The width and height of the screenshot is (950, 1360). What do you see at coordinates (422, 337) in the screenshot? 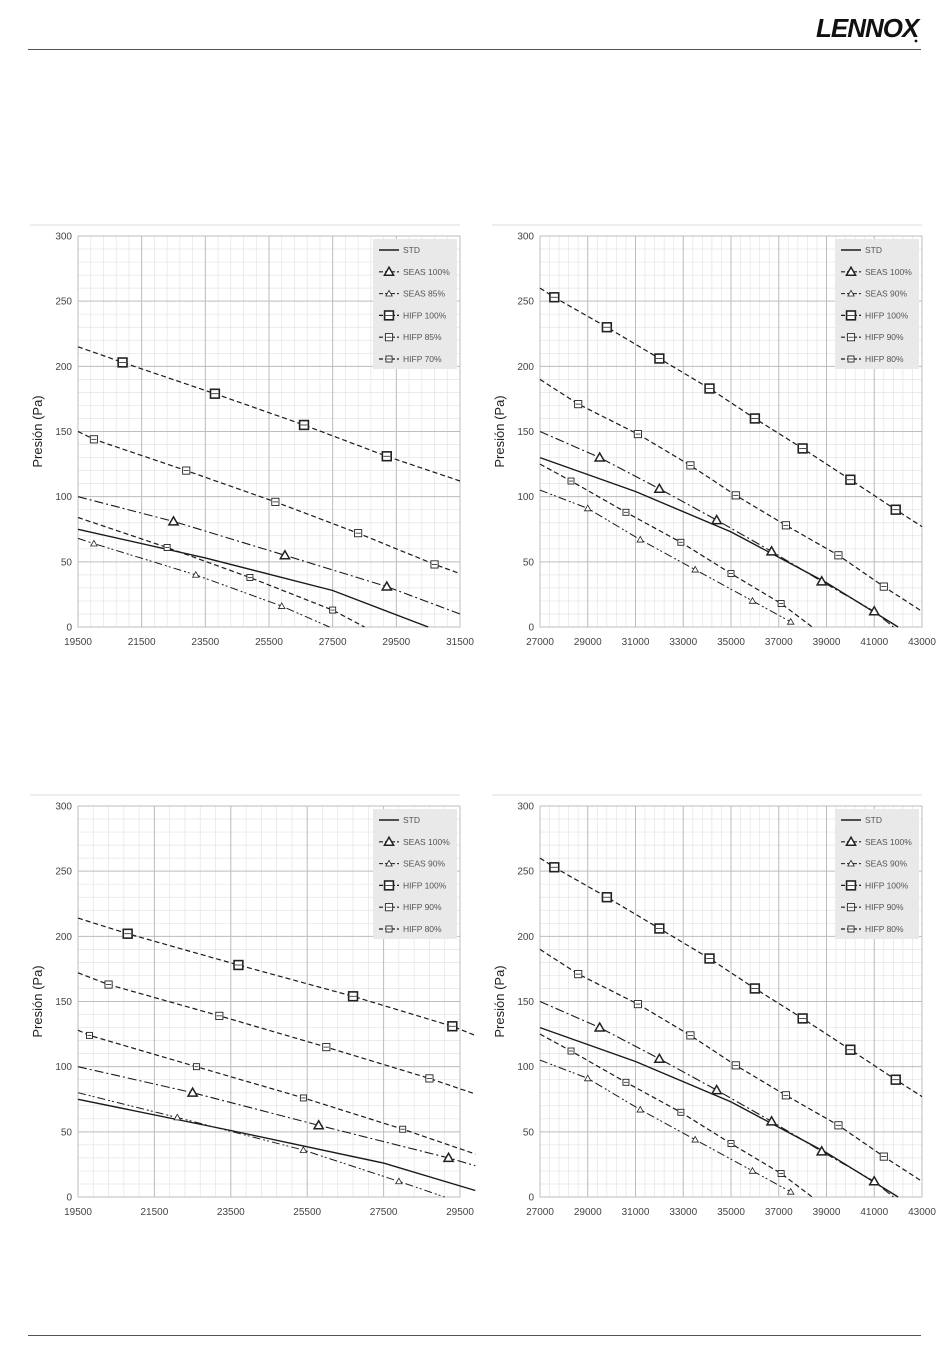
I see `legend-label-hifp-85: HIFP 85%` at bounding box center [422, 337].